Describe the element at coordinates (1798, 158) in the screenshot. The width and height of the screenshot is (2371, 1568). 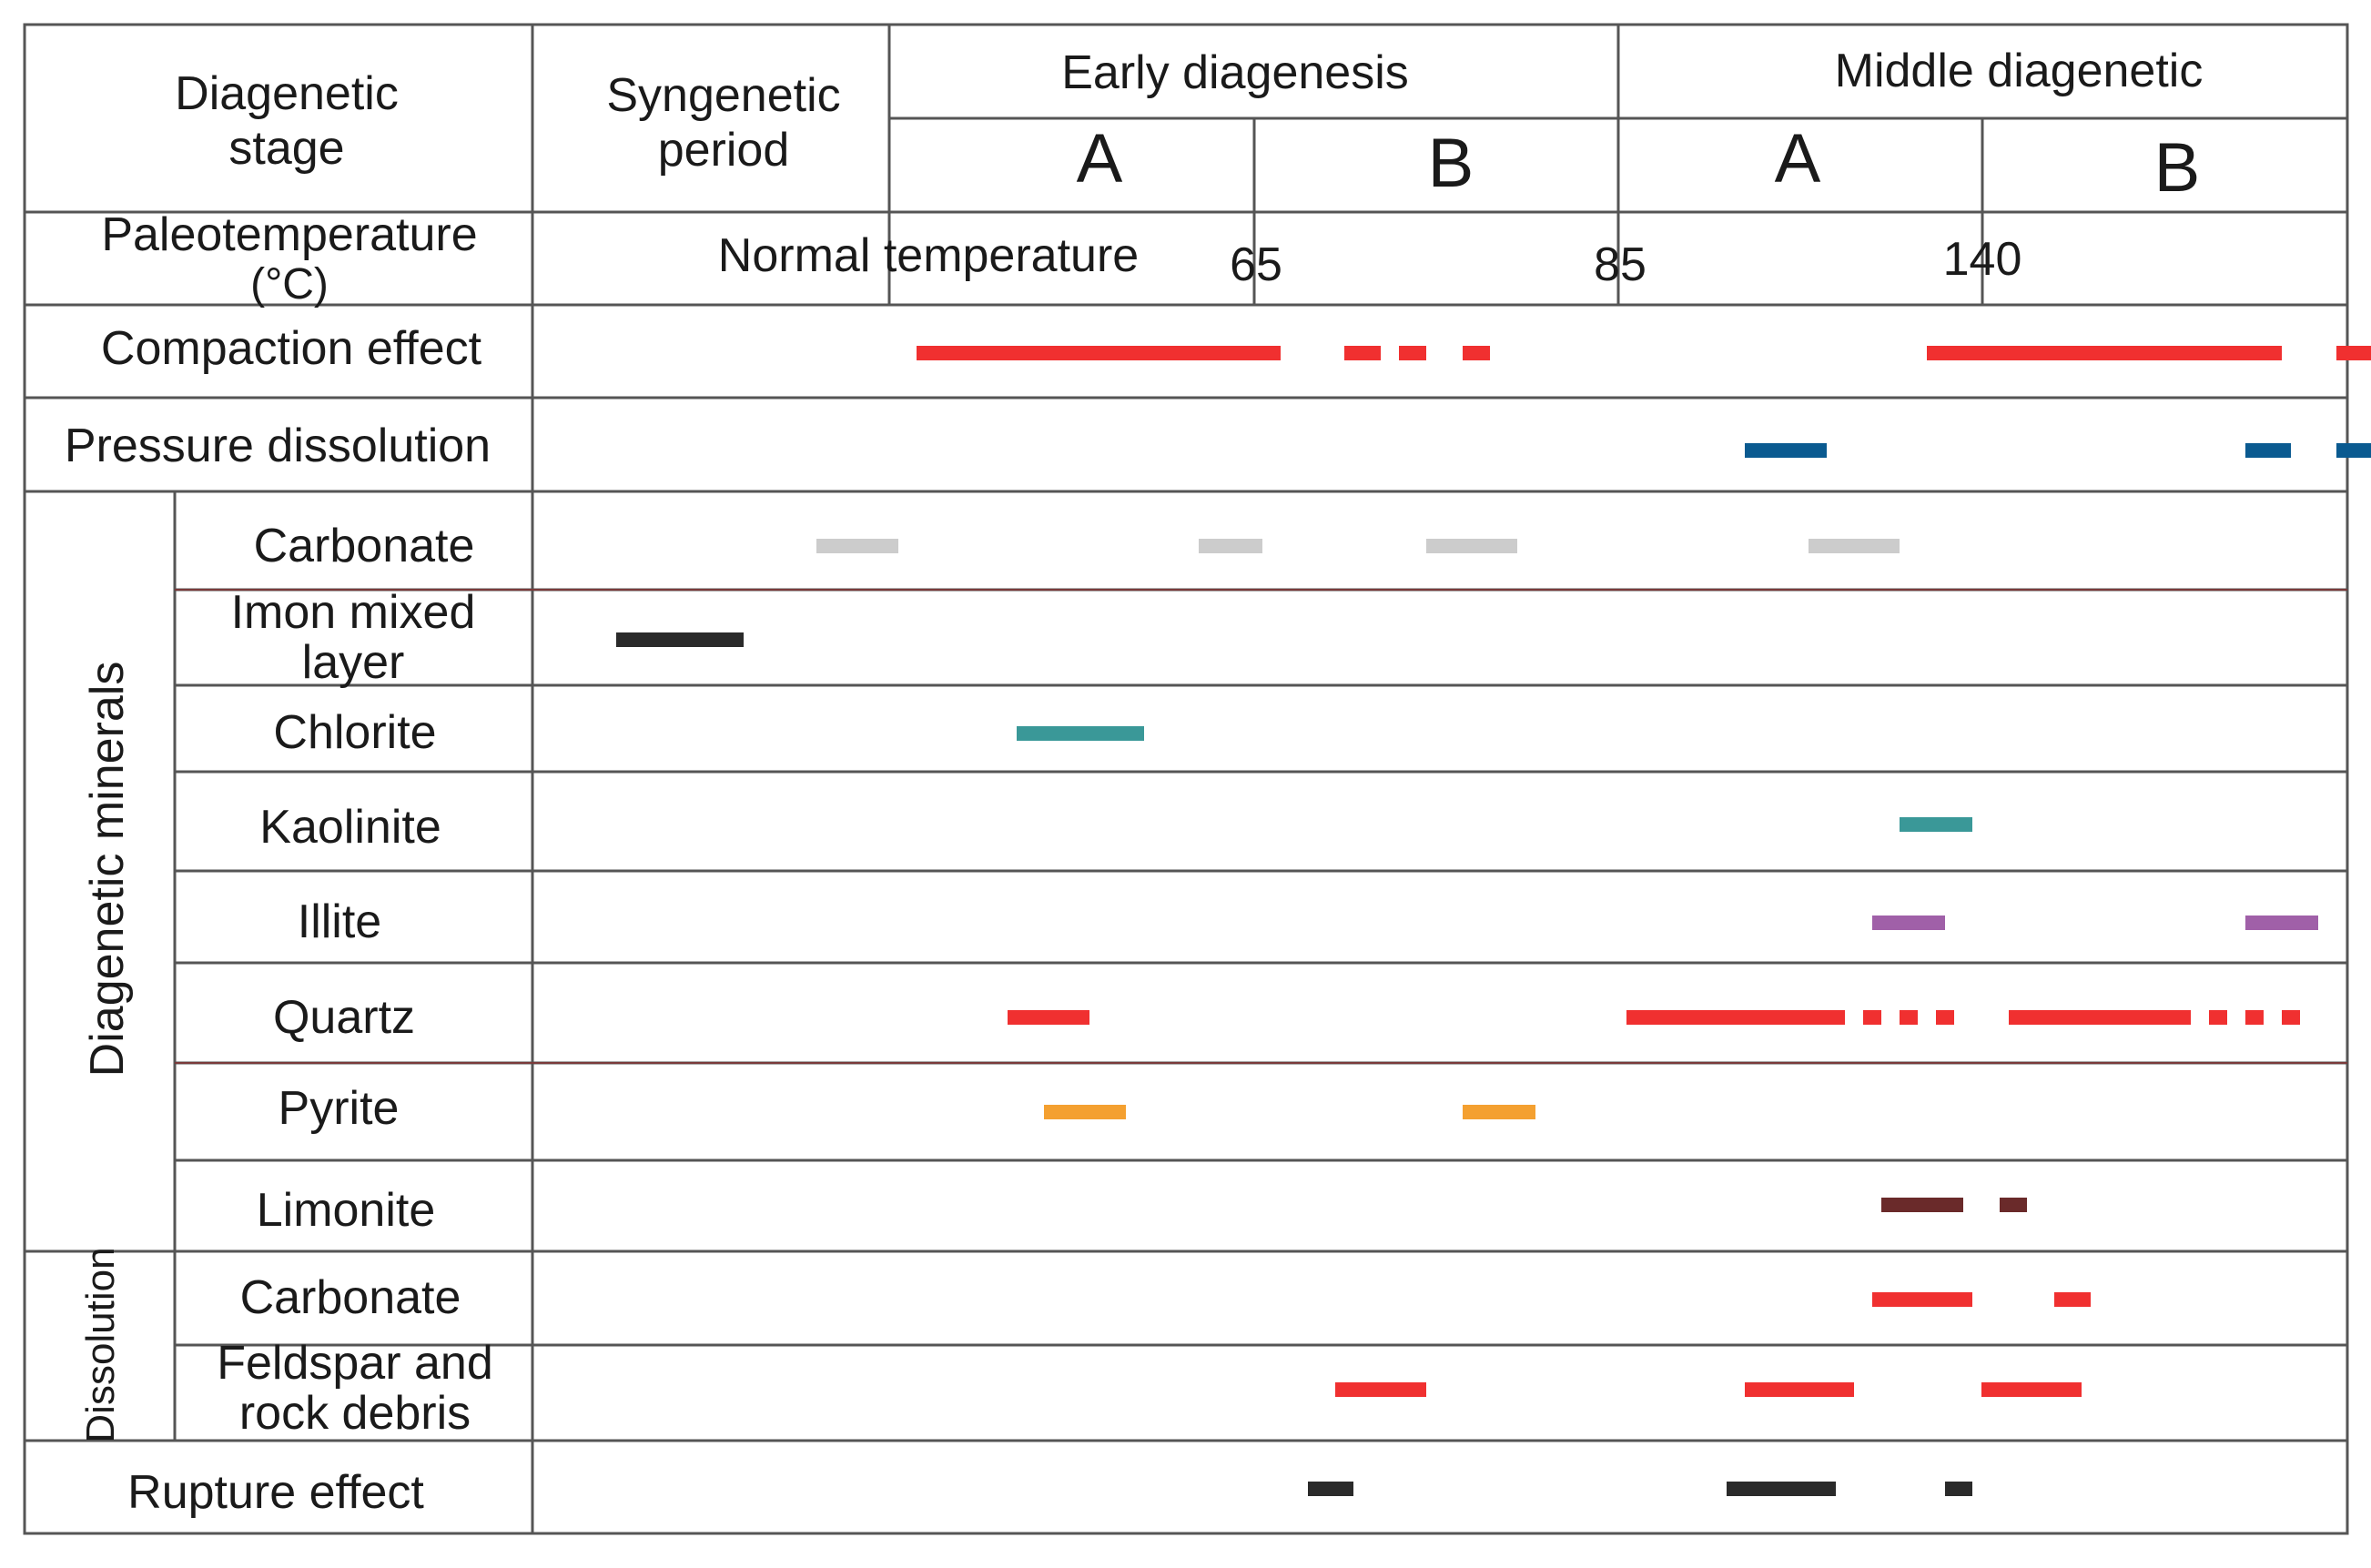
I see `middle-stage-a: A` at that location.